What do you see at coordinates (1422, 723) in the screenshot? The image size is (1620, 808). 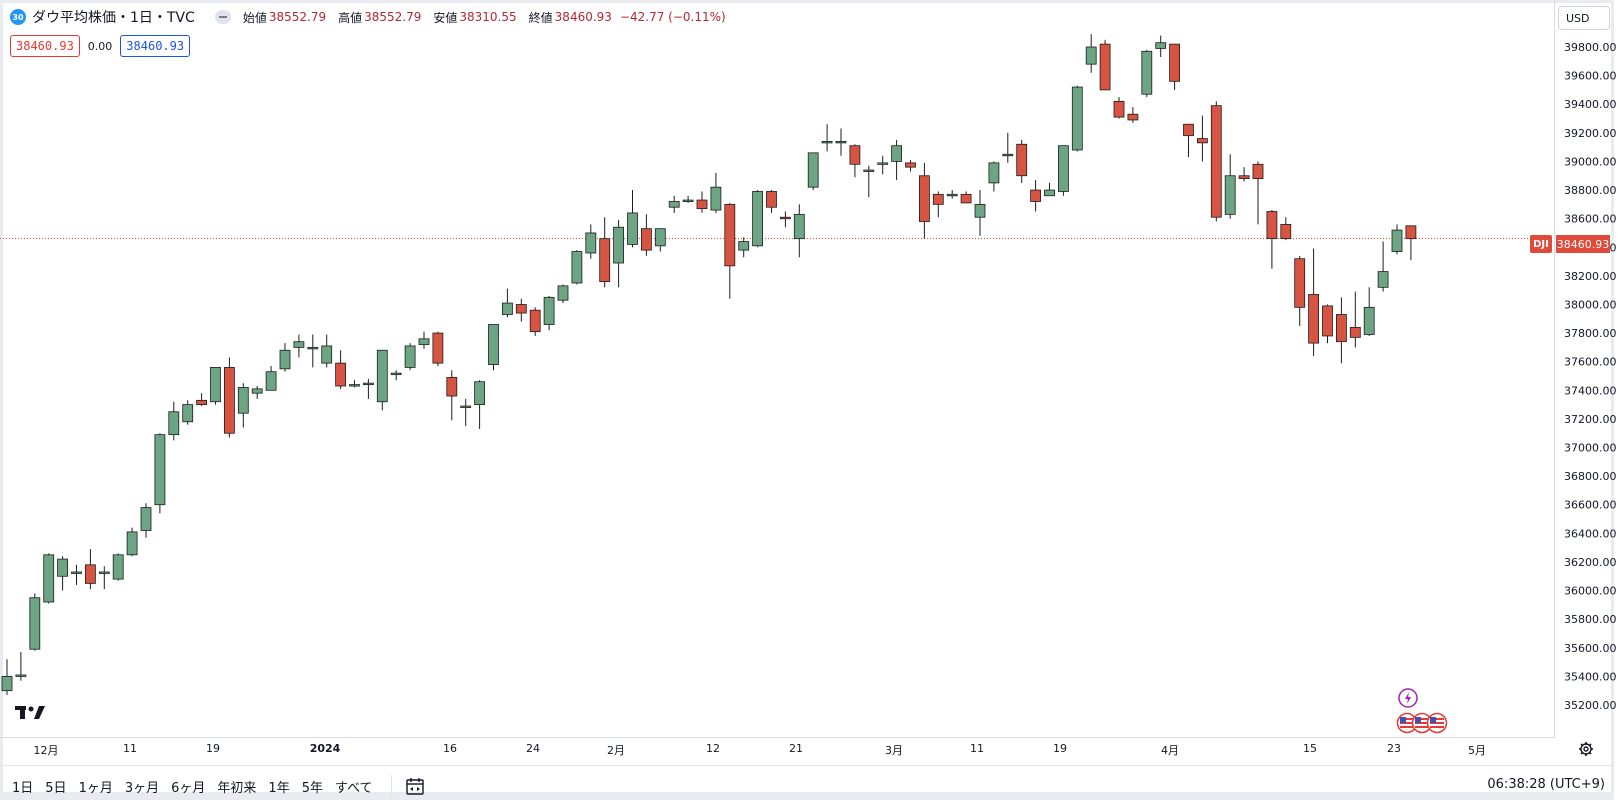 I see `us-flag-icon` at bounding box center [1422, 723].